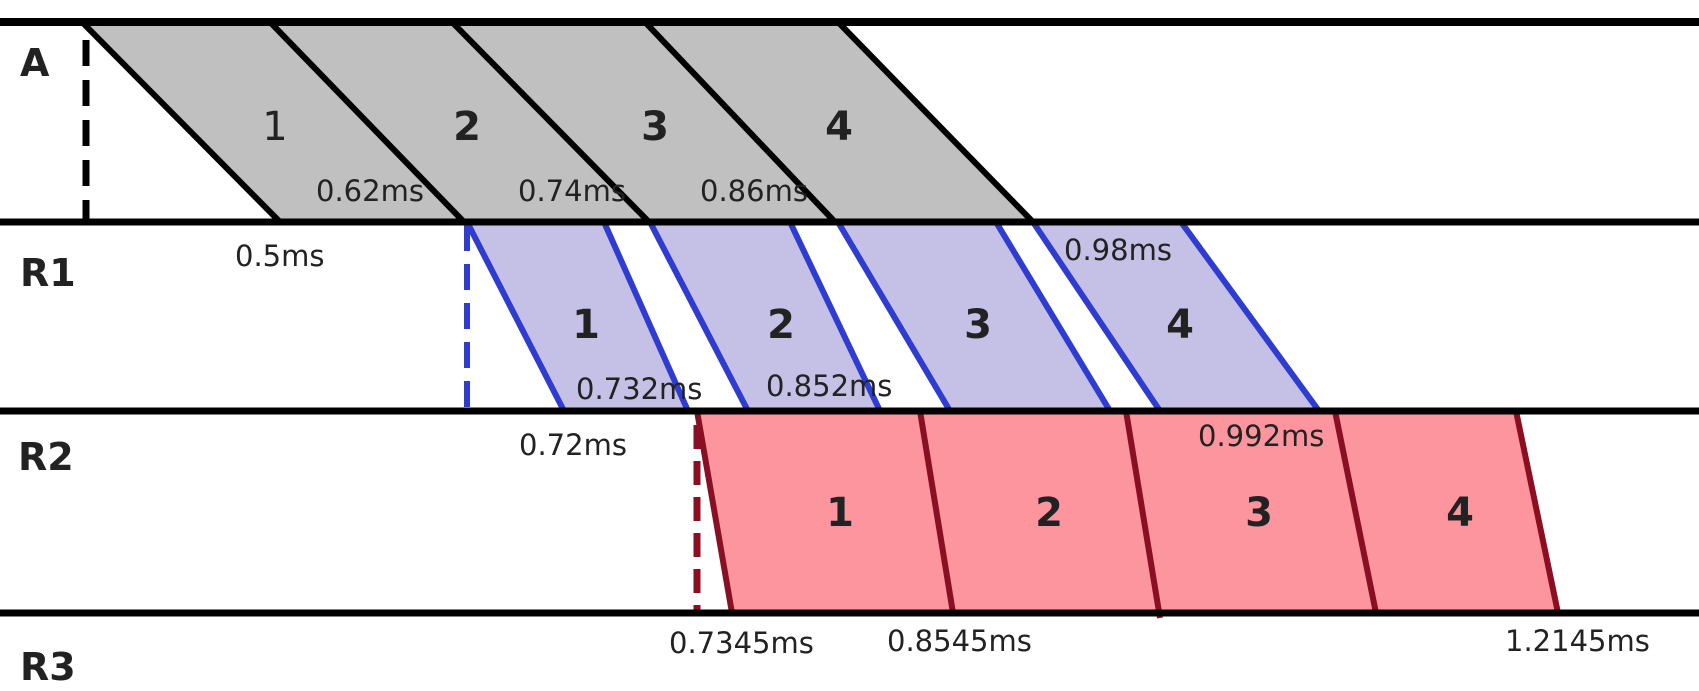  I want to click on stage-r1-segment-number: 4, so click(1180, 325).